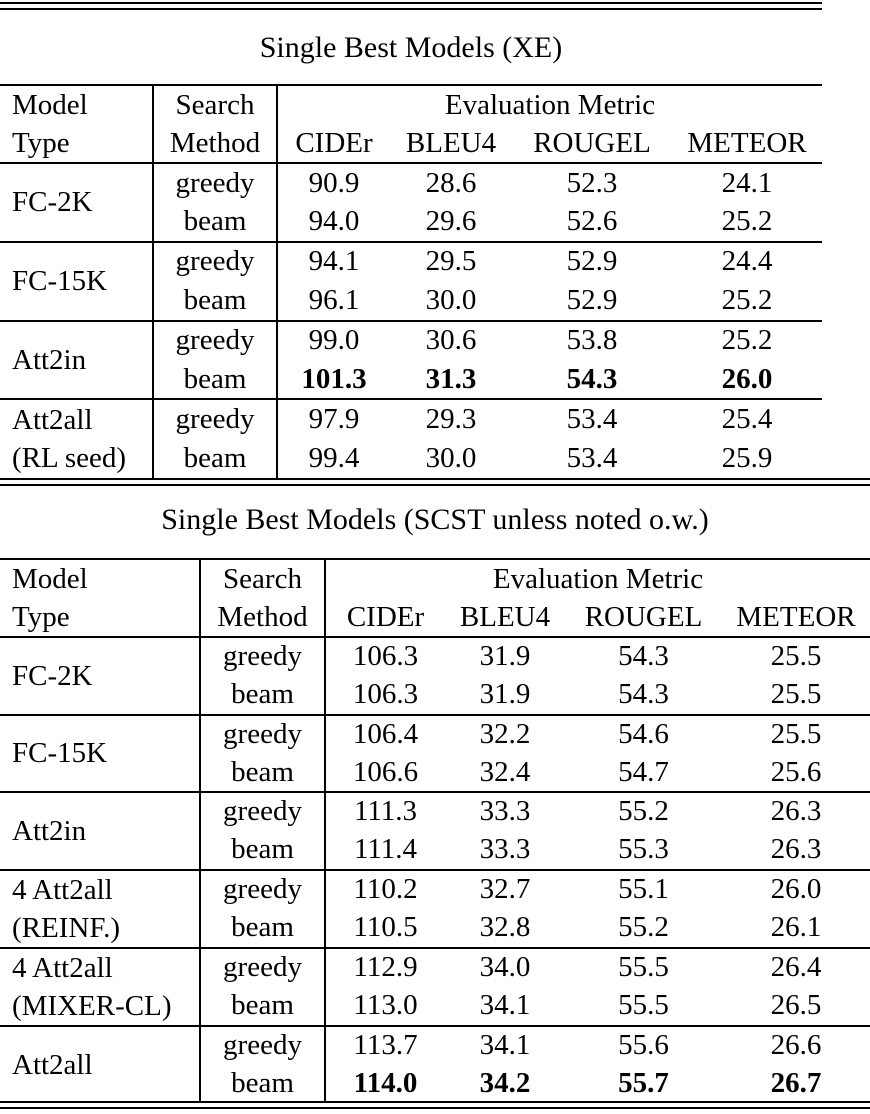  I want to click on metric-header-meteor: METEOR, so click(747, 144).